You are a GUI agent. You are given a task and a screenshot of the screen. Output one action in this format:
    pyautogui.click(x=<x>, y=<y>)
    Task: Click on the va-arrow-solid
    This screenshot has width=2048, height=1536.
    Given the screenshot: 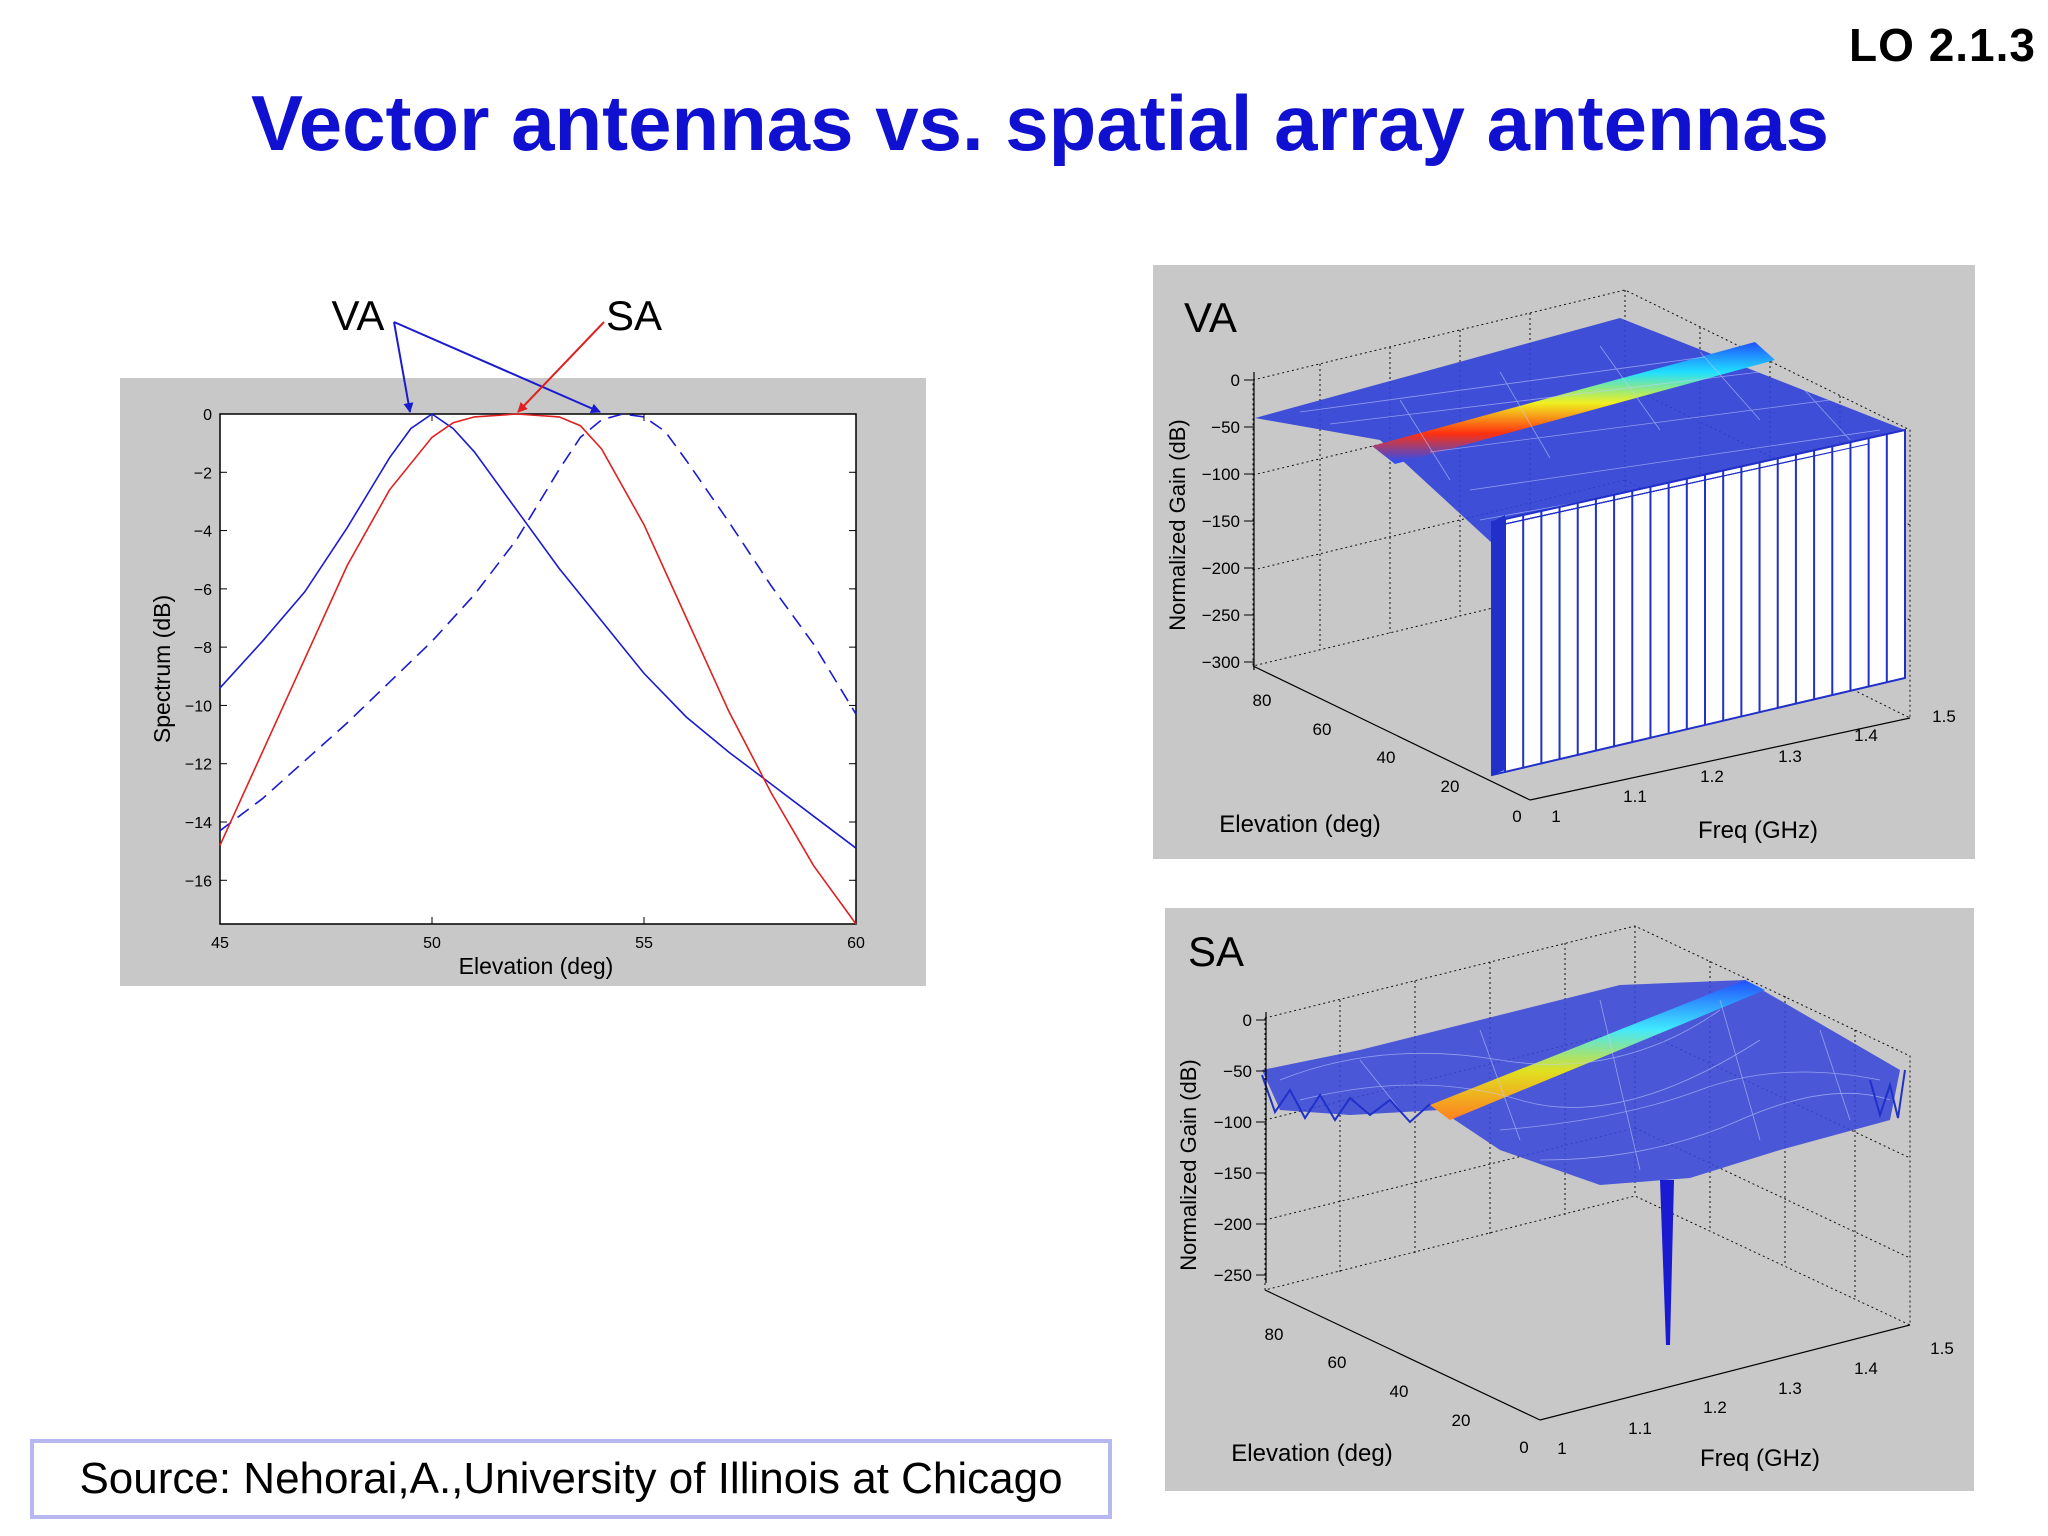 What is the action you would take?
    pyautogui.click(x=403, y=367)
    